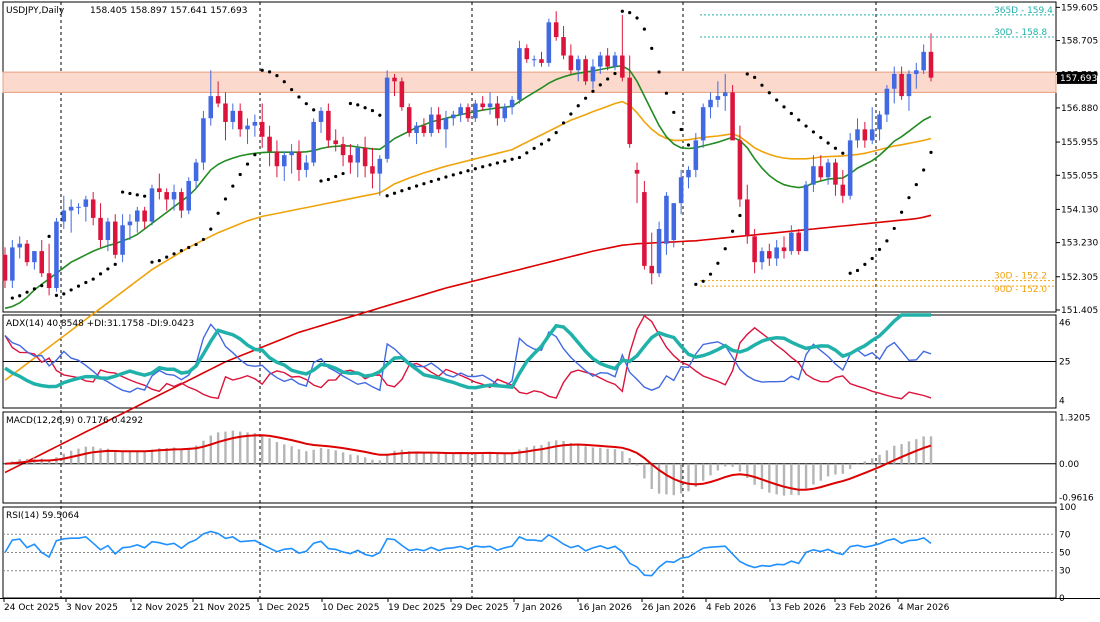 The width and height of the screenshot is (1100, 622). Describe the element at coordinates (1079, 42) in the screenshot. I see `price-tick-label: 158.705` at that location.